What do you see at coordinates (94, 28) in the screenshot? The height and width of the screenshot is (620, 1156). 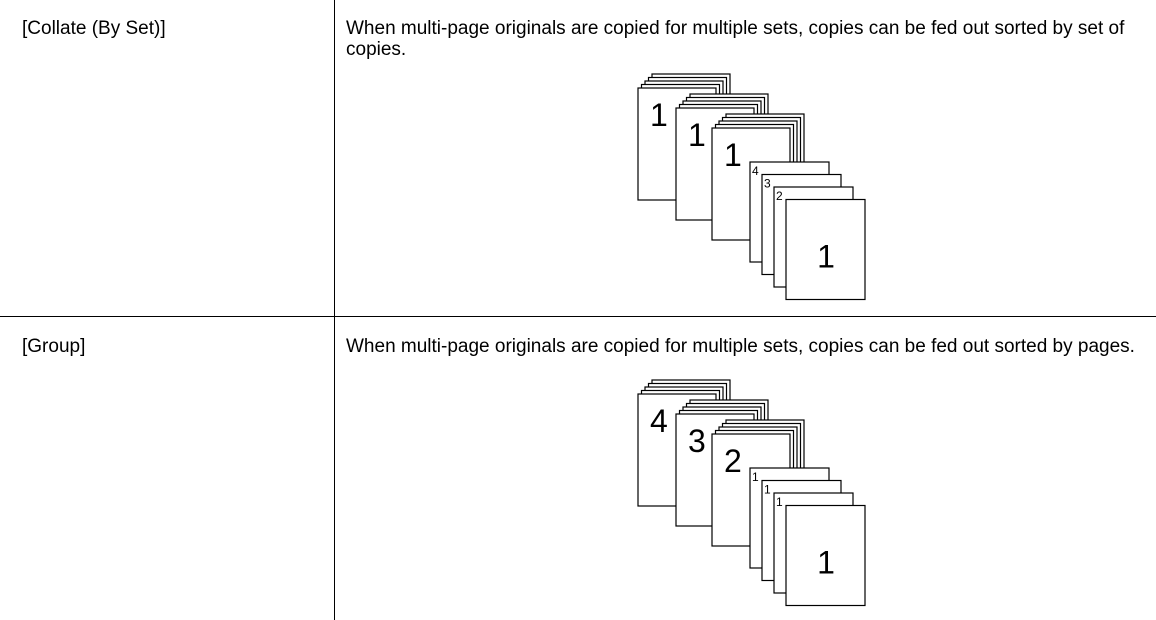 I see `row-label: [Collate (By Set)]` at bounding box center [94, 28].